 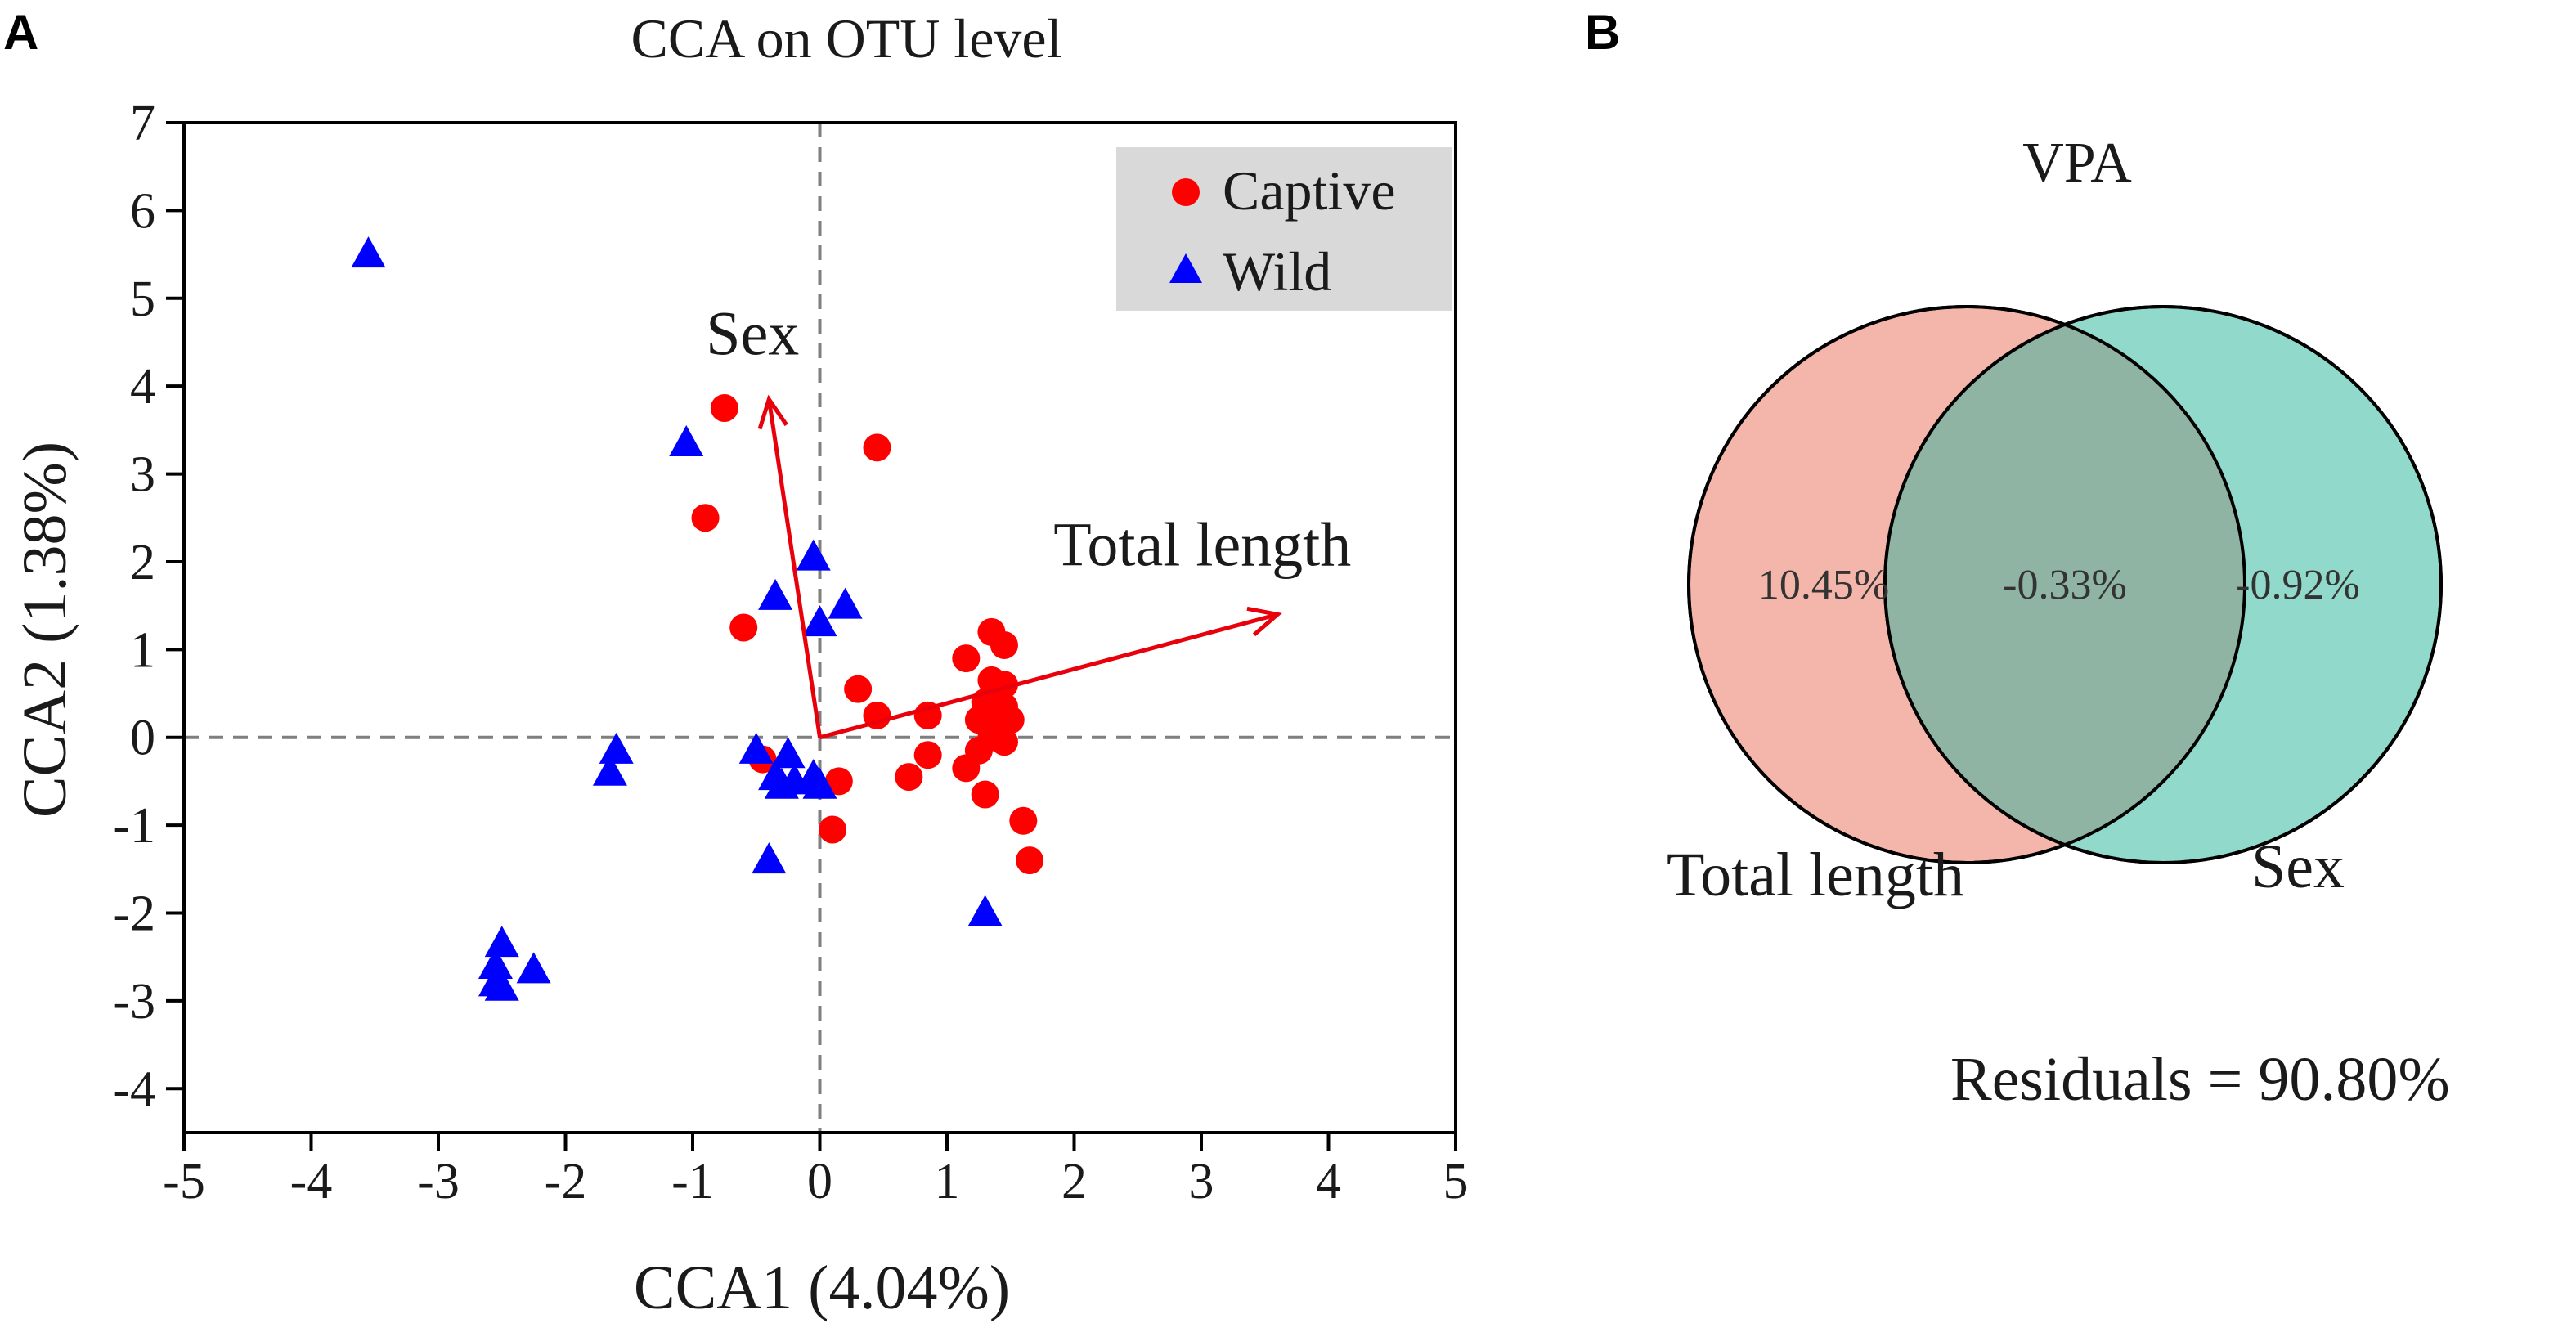 What do you see at coordinates (1074, 1181) in the screenshot?
I see `x-tick-label: 2` at bounding box center [1074, 1181].